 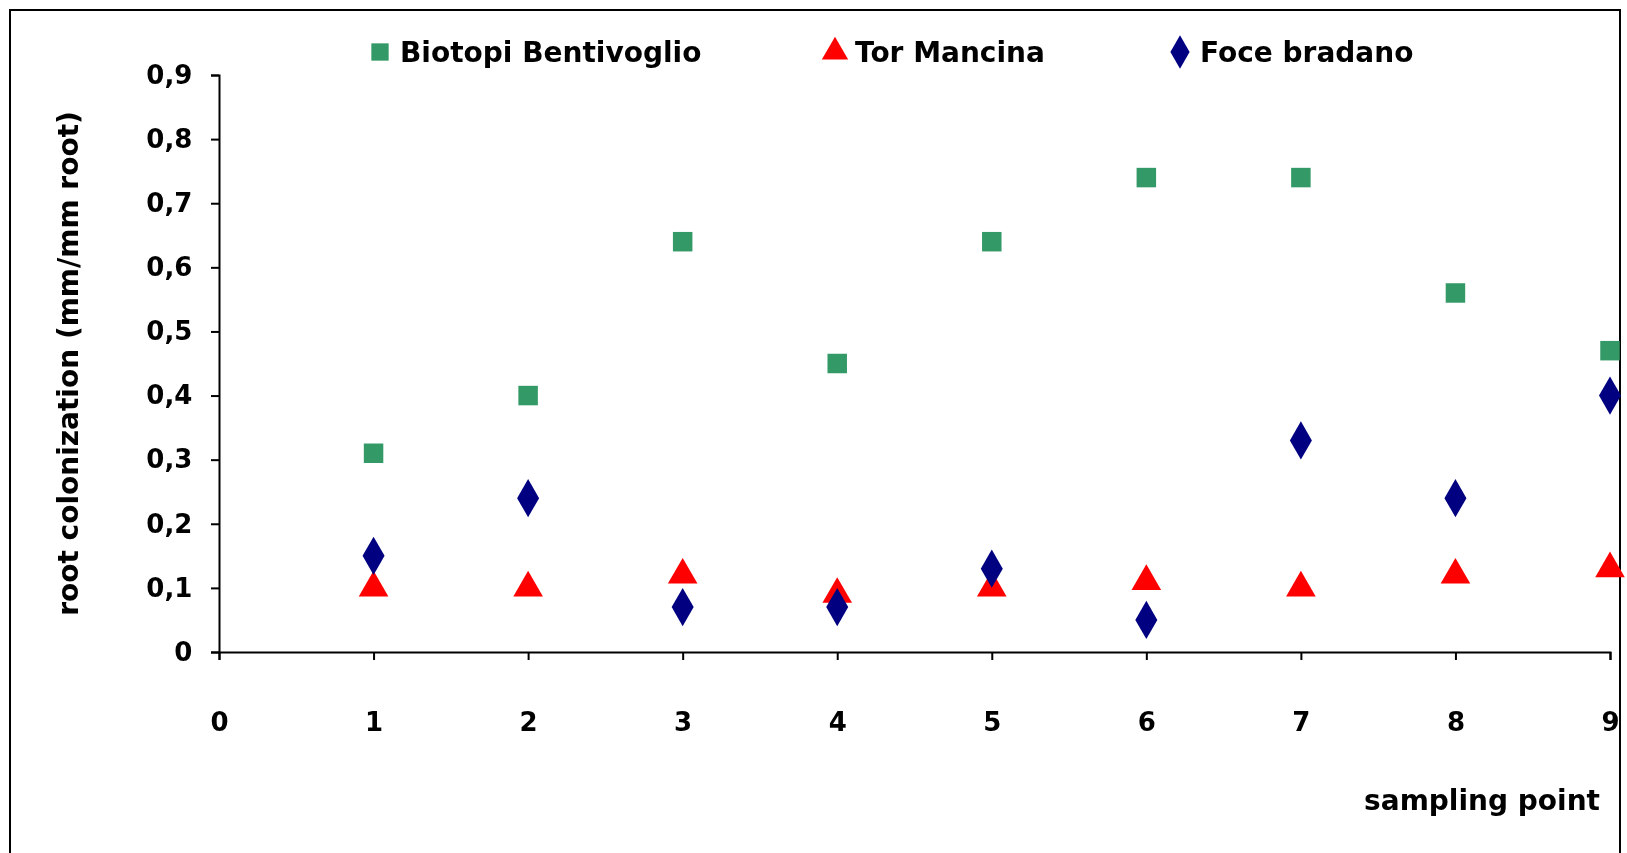 I want to click on x-tick-label: 2, so click(x=528, y=721).